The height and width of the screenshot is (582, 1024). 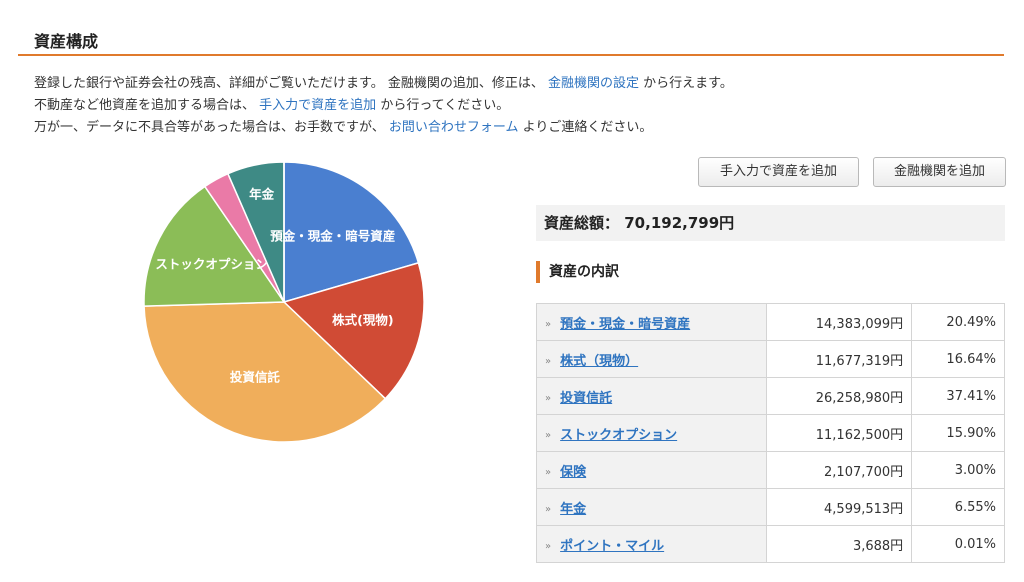 What do you see at coordinates (651, 359) in the screenshot?
I see `asset-name-cell: » 株式（現物）` at bounding box center [651, 359].